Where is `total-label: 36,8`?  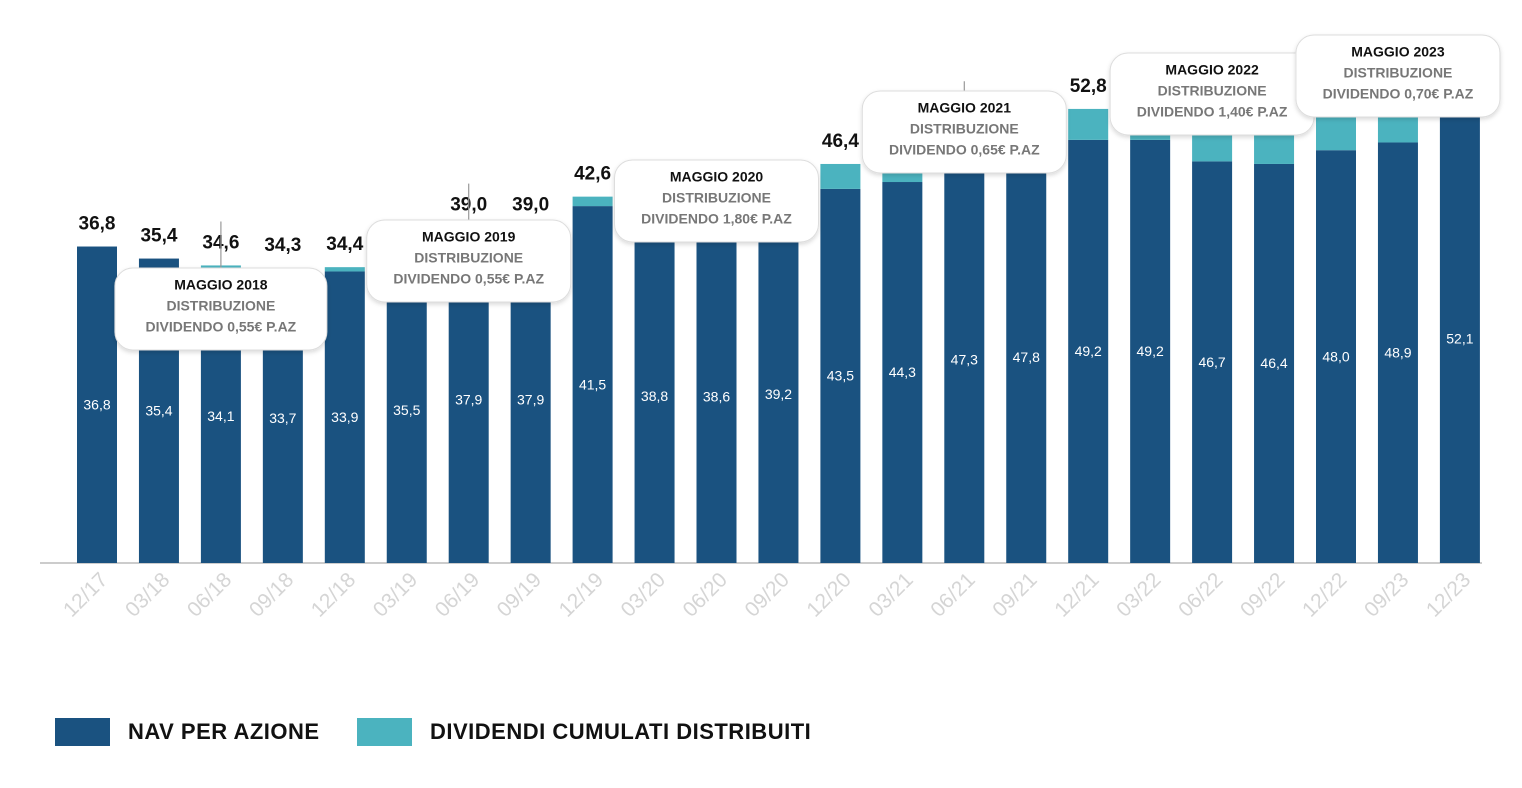 total-label: 36,8 is located at coordinates (97, 224).